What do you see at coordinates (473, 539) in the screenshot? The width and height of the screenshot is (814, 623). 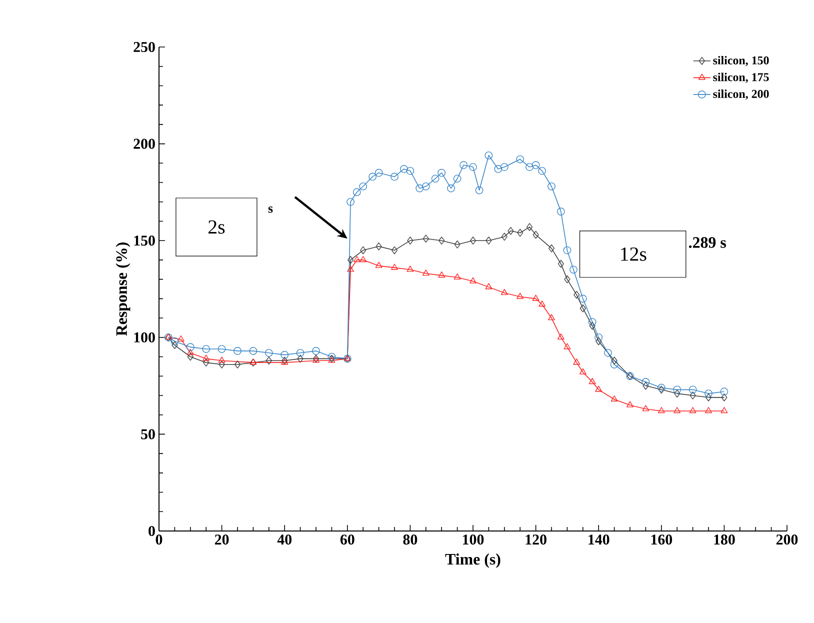 I see `x-tick-label: 100` at bounding box center [473, 539].